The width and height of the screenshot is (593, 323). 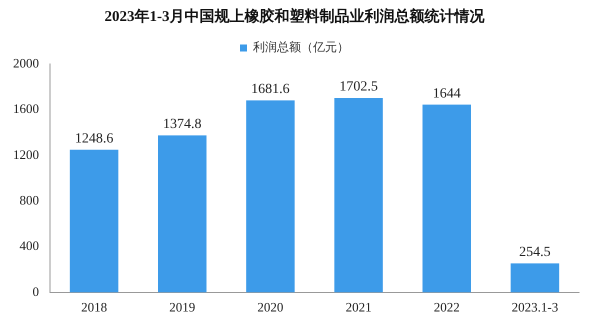 What do you see at coordinates (446, 94) in the screenshot?
I see `data-label: 1644` at bounding box center [446, 94].